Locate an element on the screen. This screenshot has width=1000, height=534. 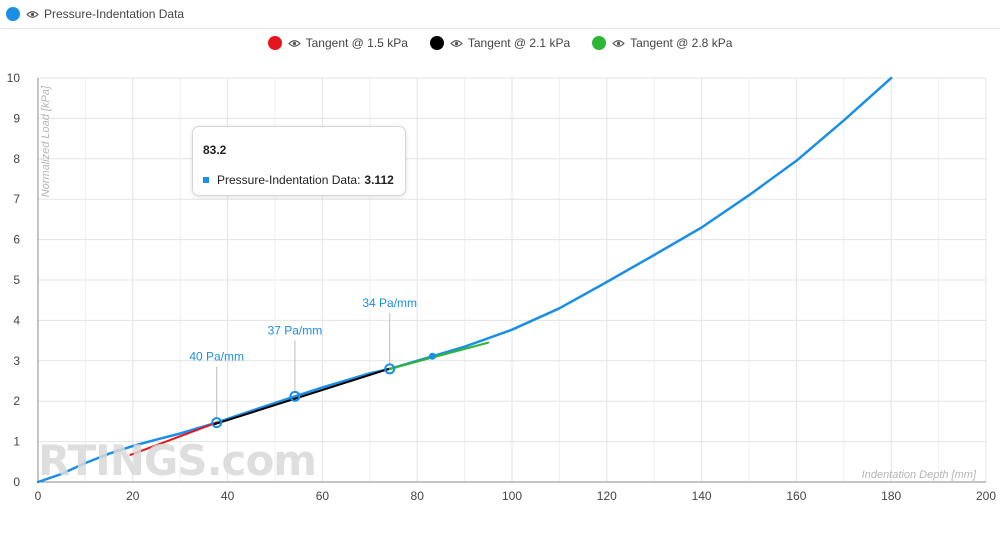
y-tick-label: 3 is located at coordinates (16, 361).